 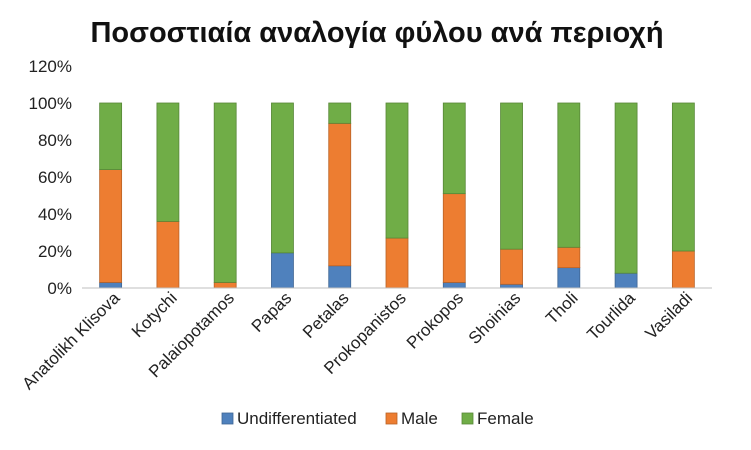 What do you see at coordinates (377, 418) in the screenshot?
I see `legend: Undifferentiated Male Female` at bounding box center [377, 418].